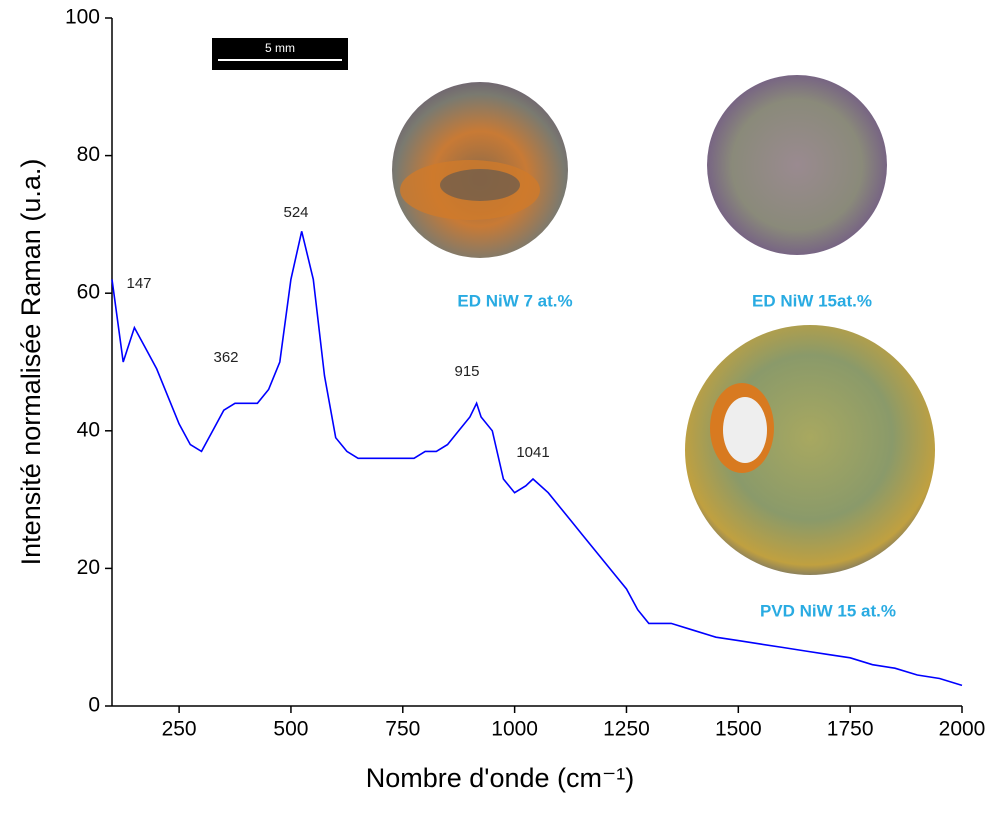 Image resolution: width=998 pixels, height=815 pixels. I want to click on scale-bar, so click(280, 54).